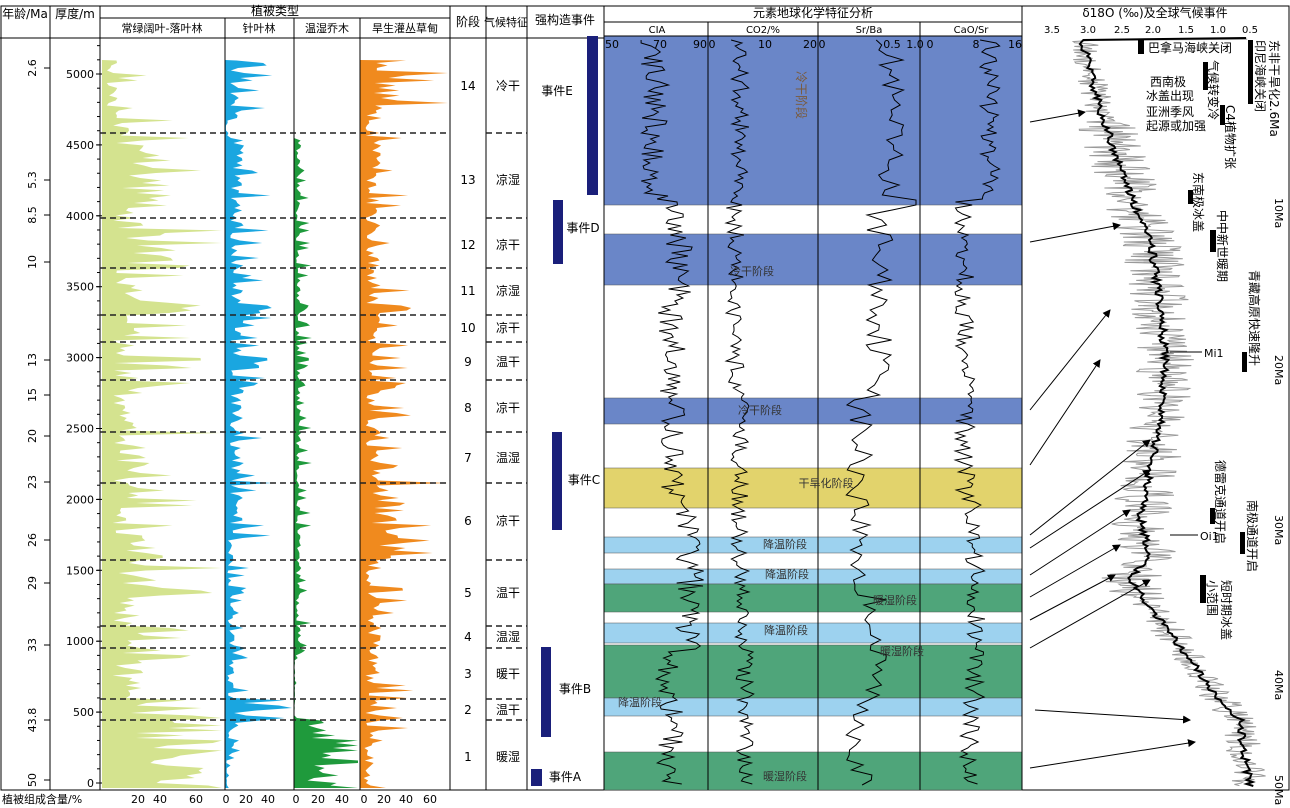 This screenshot has width=1290, height=808. What do you see at coordinates (404, 424) in the screenshot?
I see `shrub-area` at bounding box center [404, 424].